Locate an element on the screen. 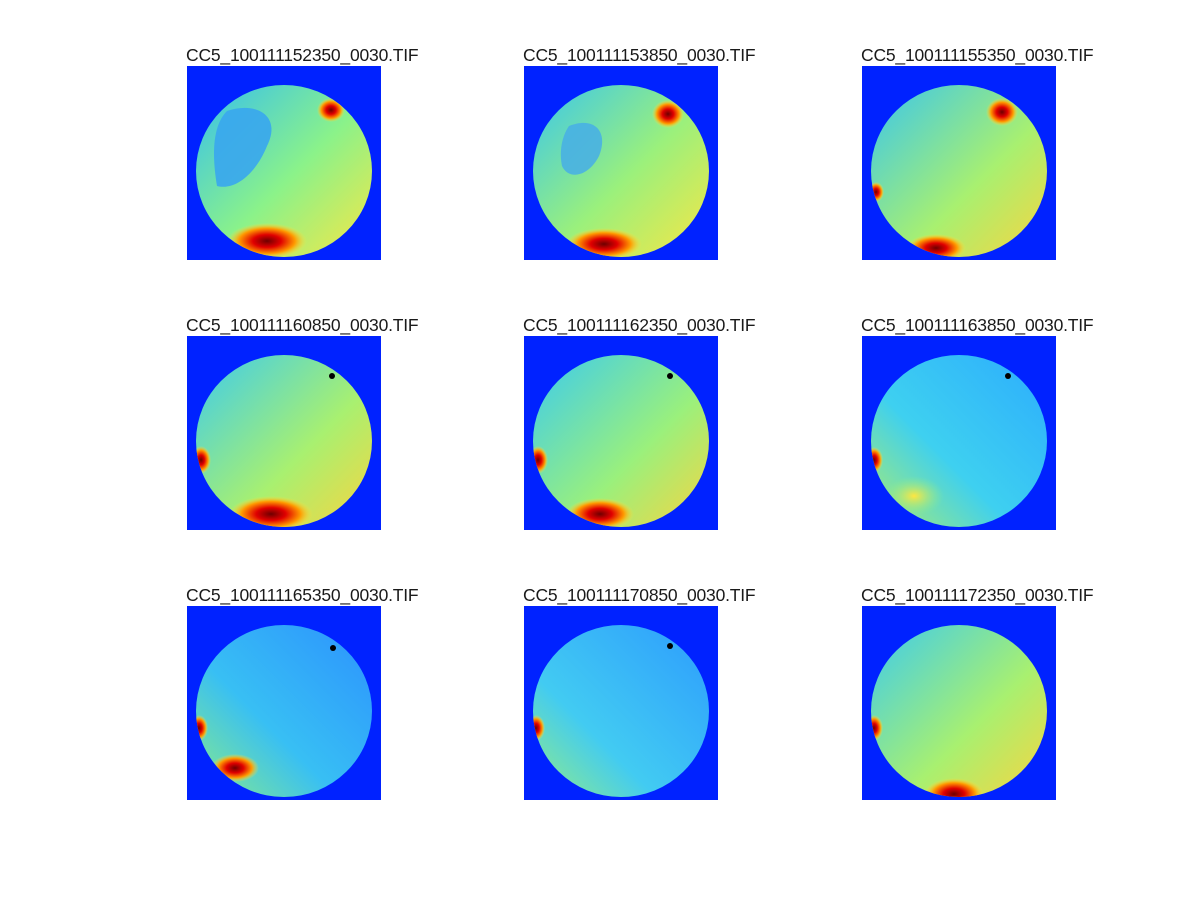  image-panel: CC5_100111165350_0030.TIF is located at coordinates (321, 704).